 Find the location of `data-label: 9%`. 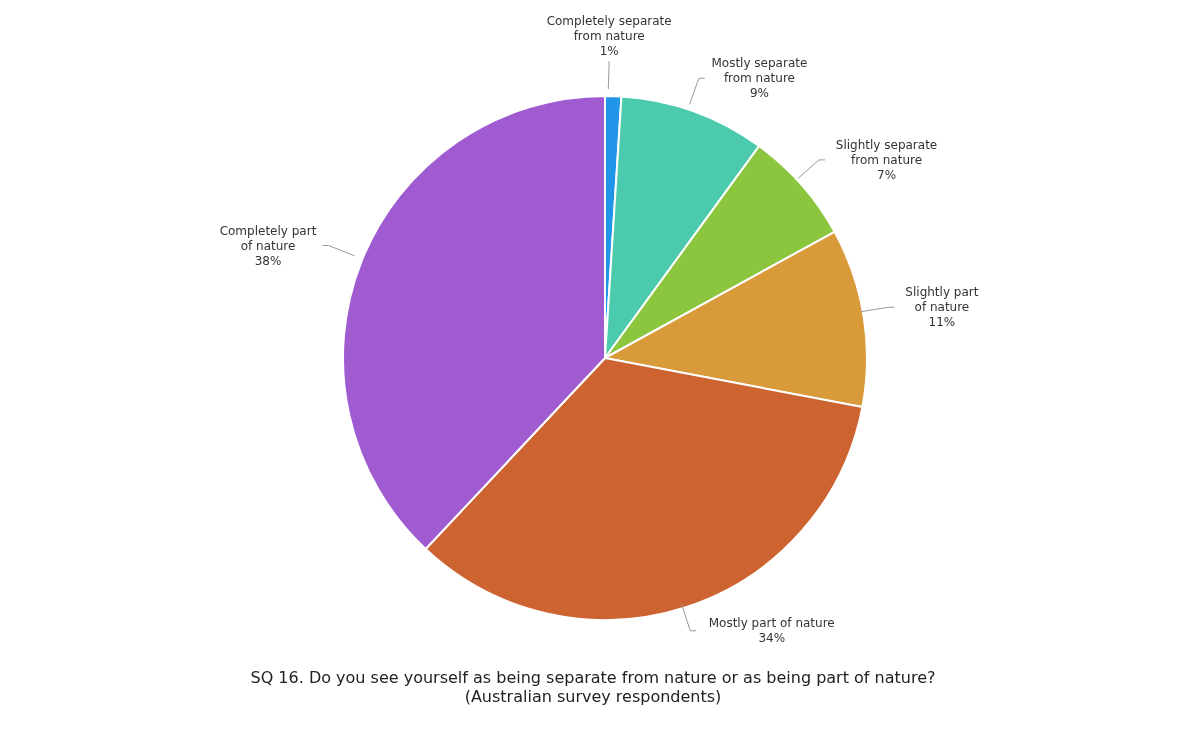

data-label: 9% is located at coordinates (759, 93).